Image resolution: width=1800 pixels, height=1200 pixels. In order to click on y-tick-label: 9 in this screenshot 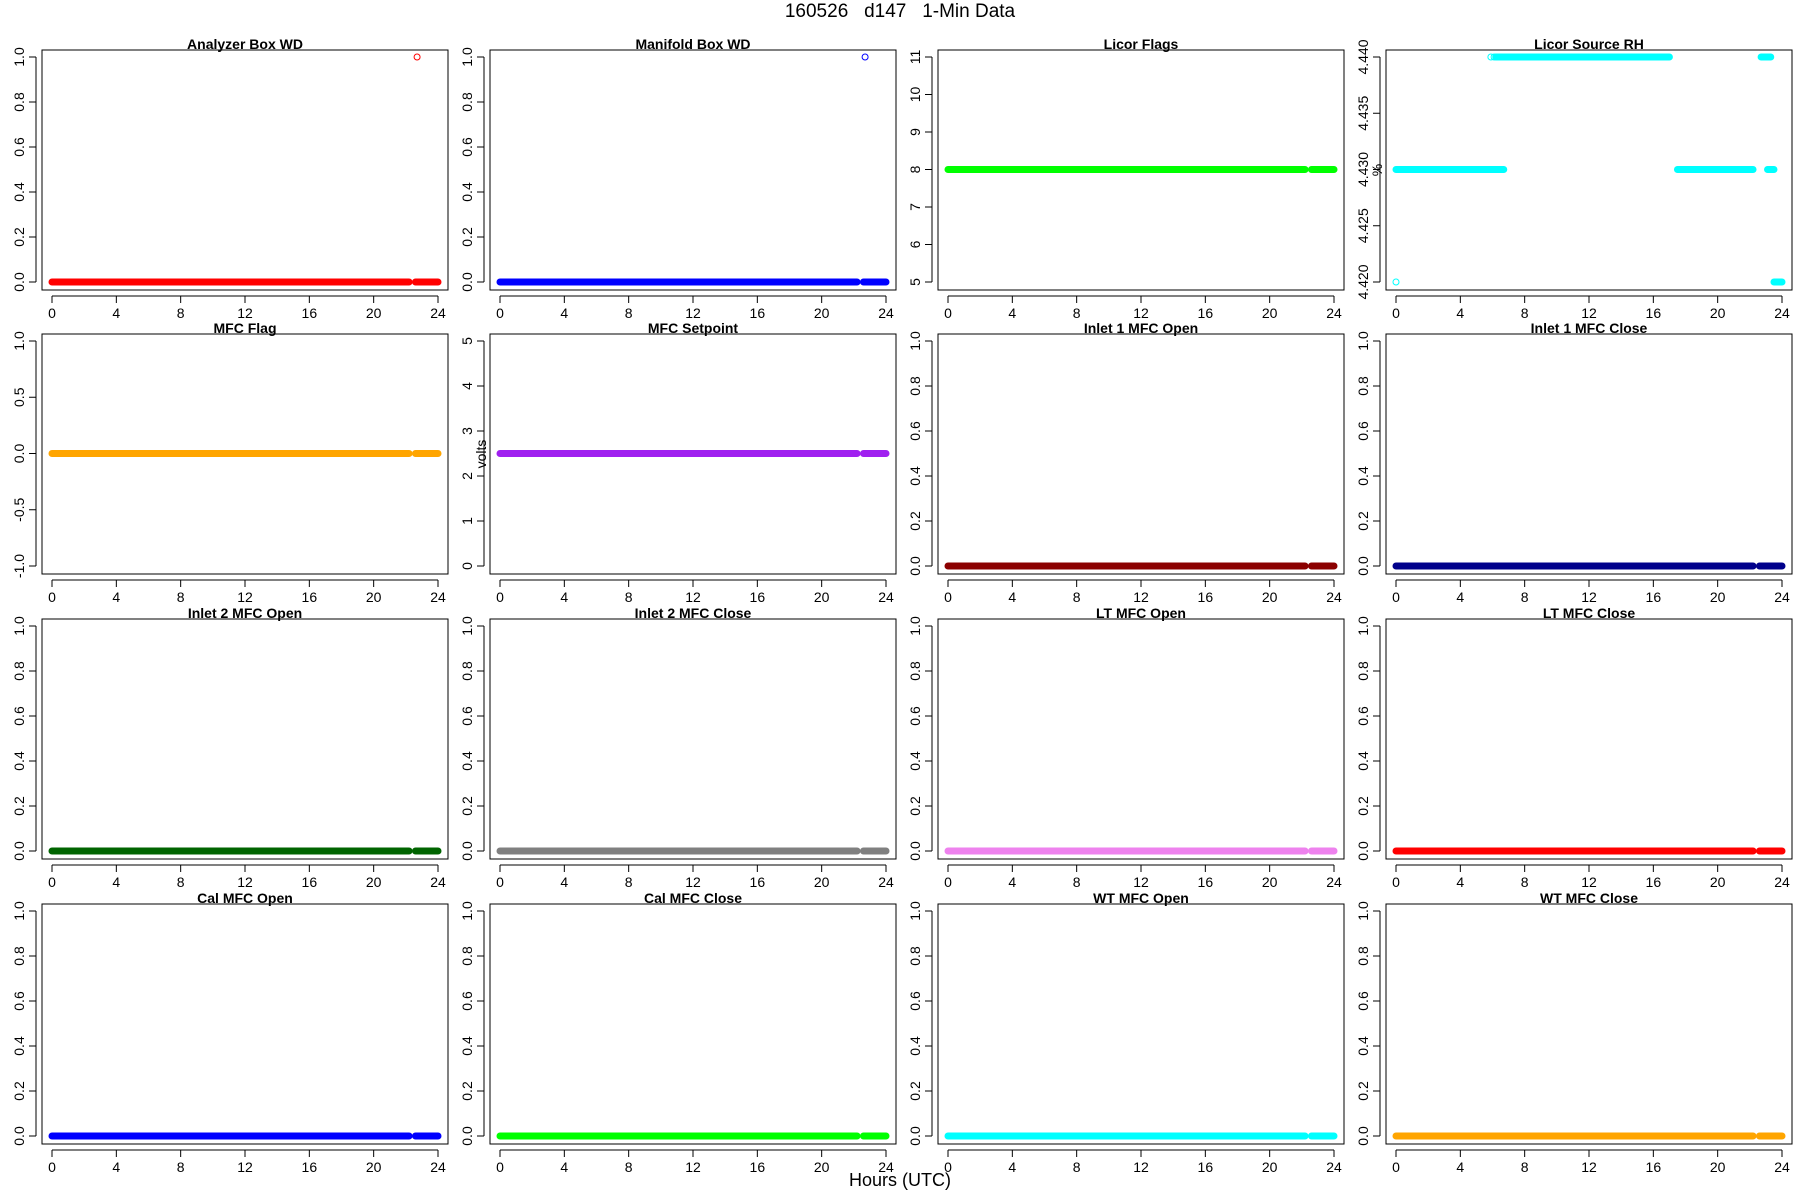, I will do `click(915, 132)`.